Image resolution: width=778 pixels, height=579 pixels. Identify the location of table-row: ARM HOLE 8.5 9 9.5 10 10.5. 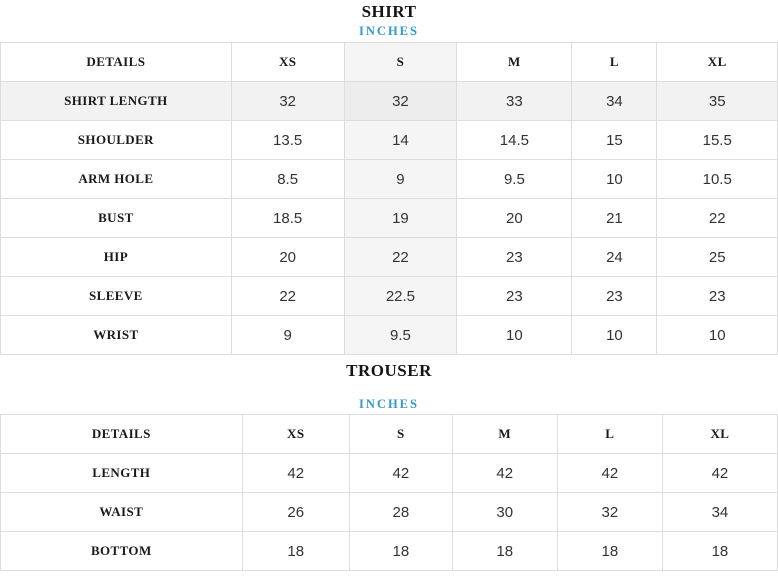
(389, 179).